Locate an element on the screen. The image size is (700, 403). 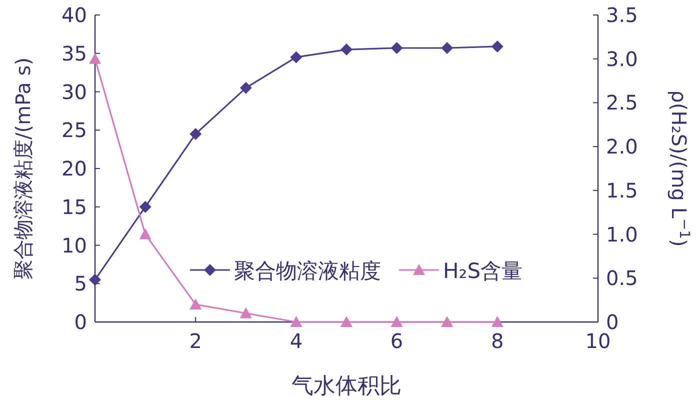
legend-label: H₂S含量 is located at coordinates (483, 271).